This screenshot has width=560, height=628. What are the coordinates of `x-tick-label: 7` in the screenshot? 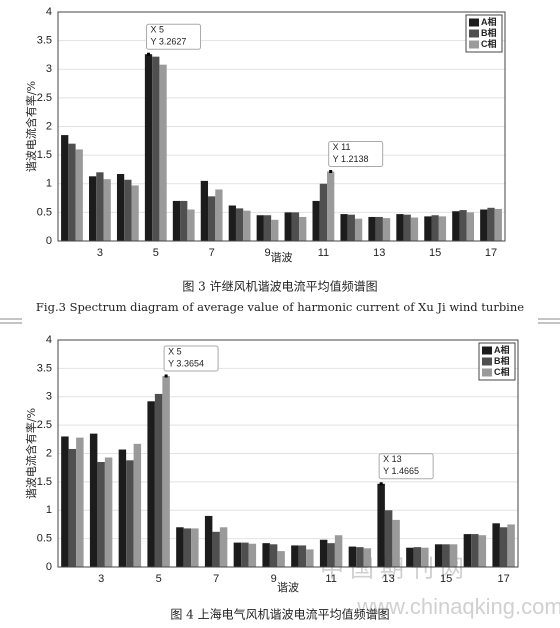 It's located at (216, 579).